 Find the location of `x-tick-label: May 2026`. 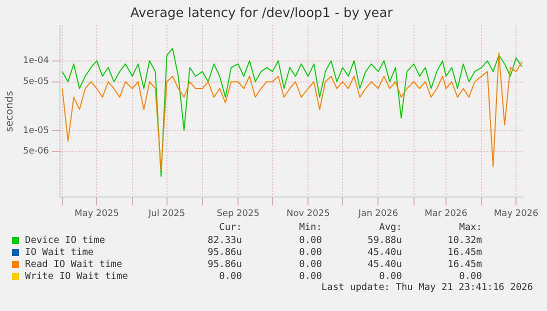

x-tick-label: May 2026 is located at coordinates (516, 213).